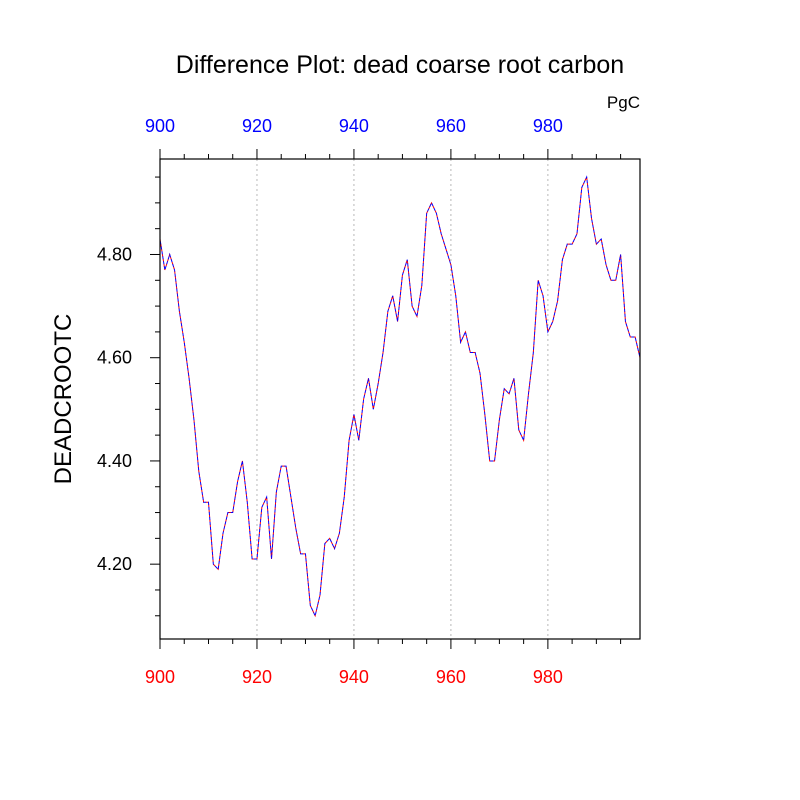 The image size is (800, 800). I want to click on x-tick-label-bottom: 900, so click(160, 677).